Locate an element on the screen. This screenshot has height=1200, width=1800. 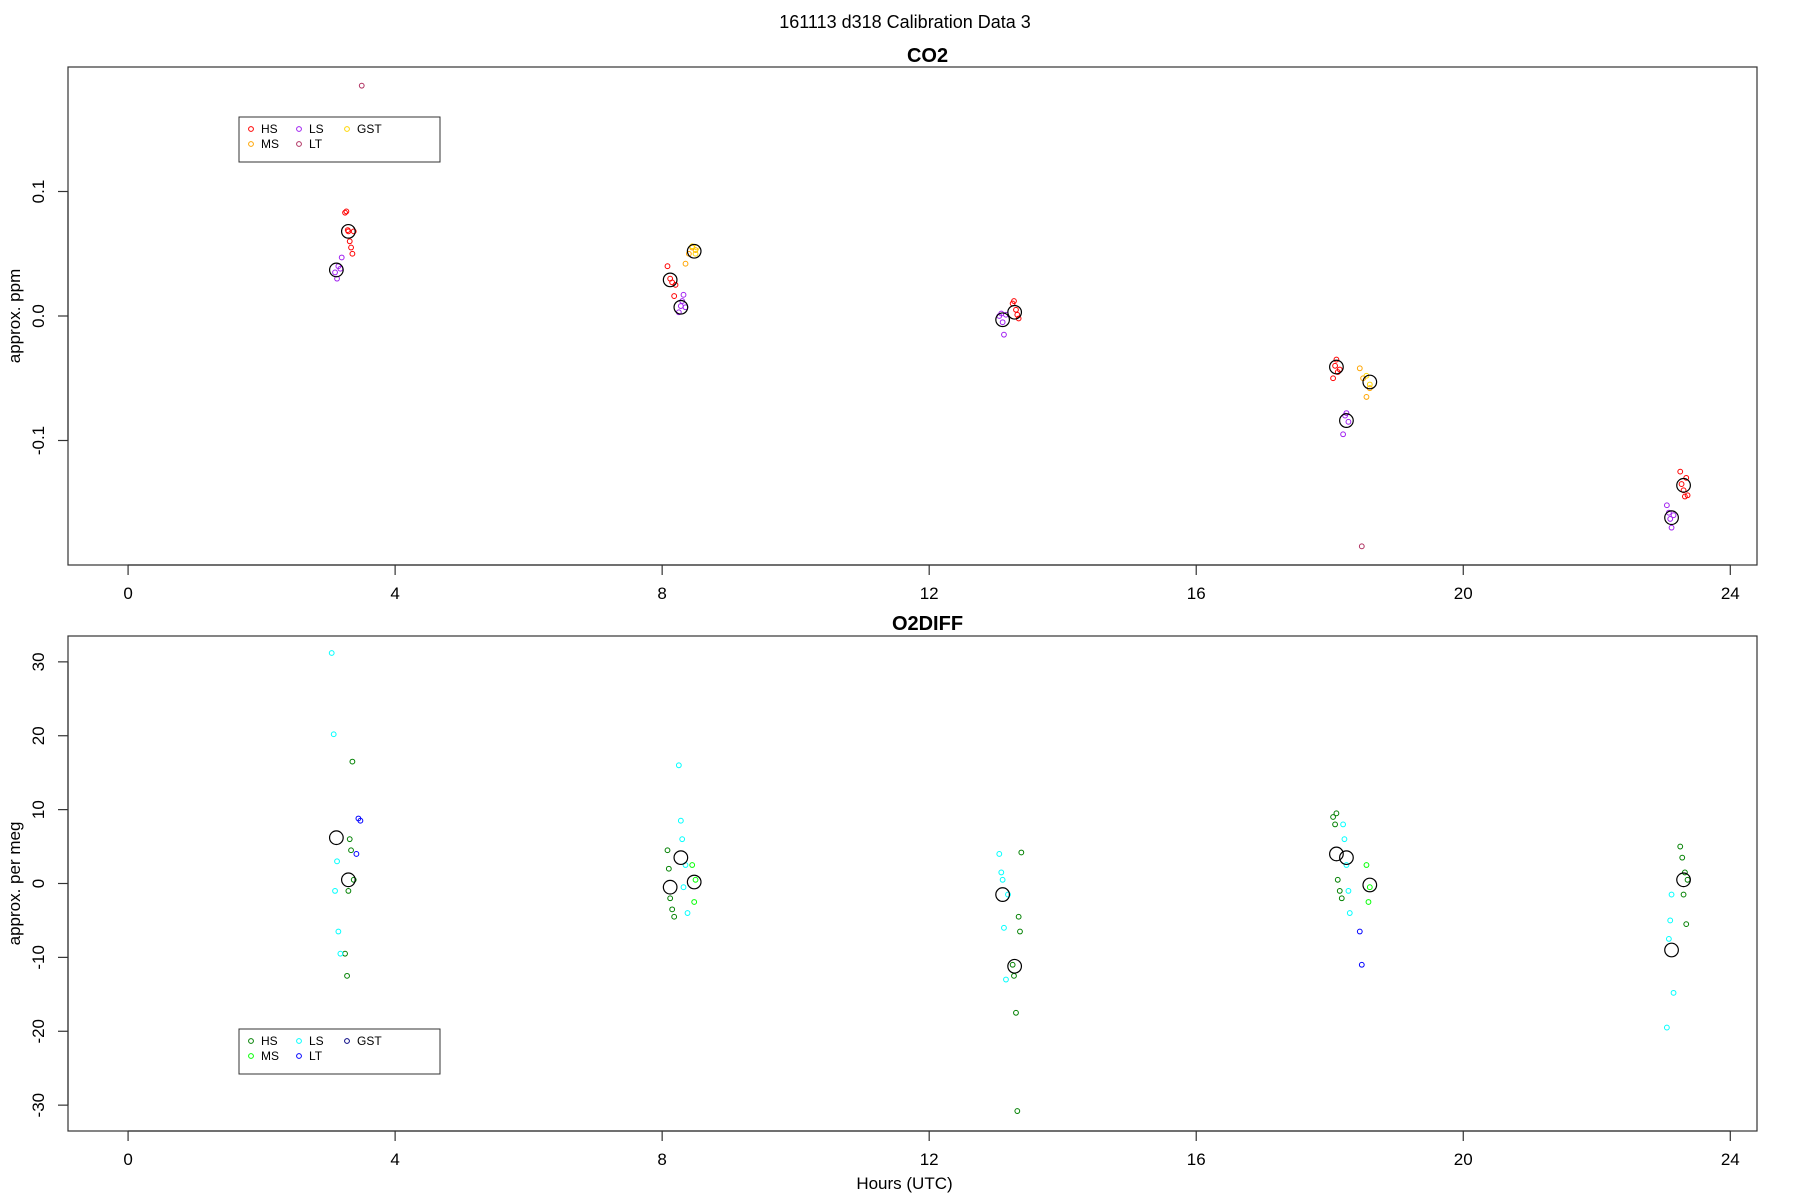
panel-title: O2DIFF is located at coordinates (927, 624).